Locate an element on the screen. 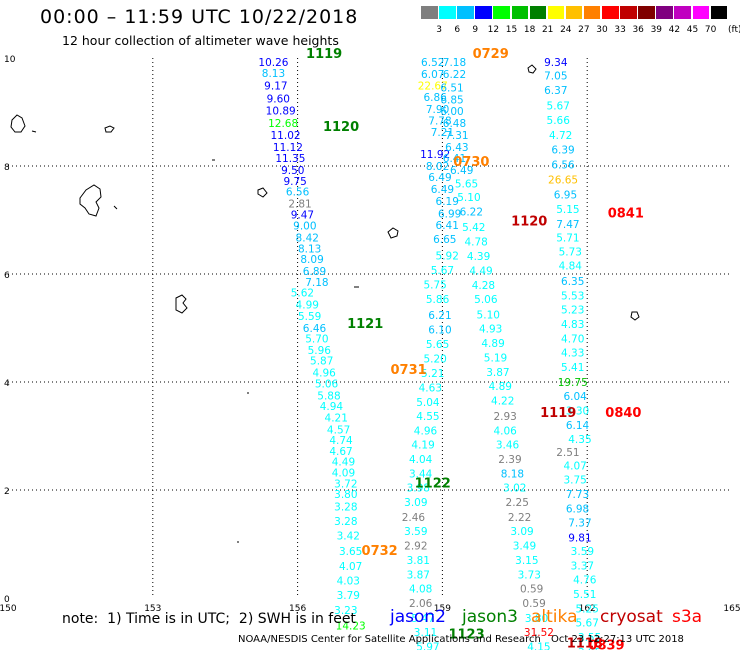  pass-time-label: 1120 is located at coordinates (341, 127).